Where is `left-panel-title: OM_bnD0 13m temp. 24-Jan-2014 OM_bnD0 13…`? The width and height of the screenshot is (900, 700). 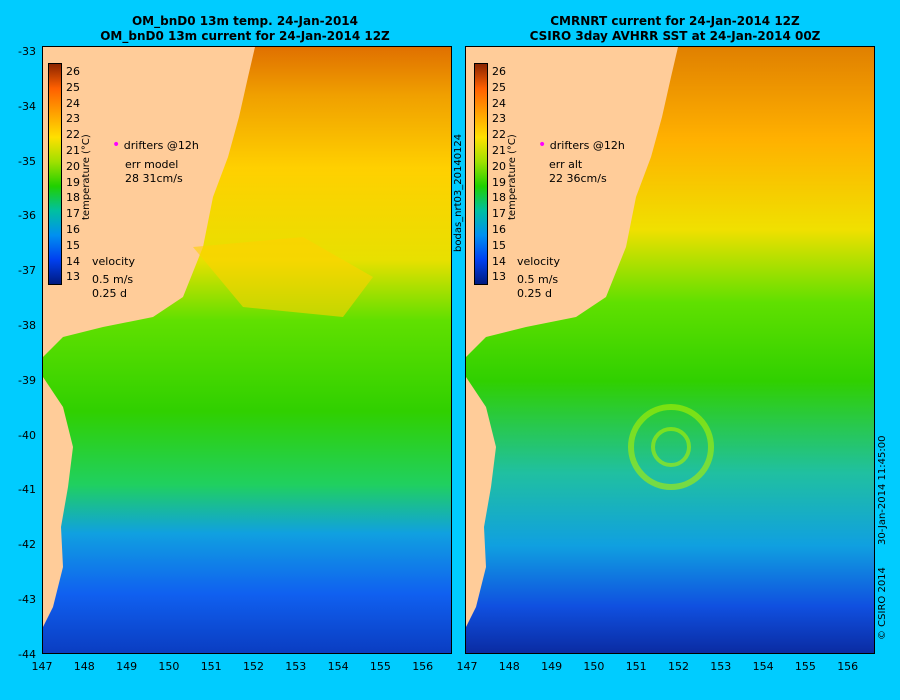 left-panel-title: OM_bnD0 13m temp. 24-Jan-2014 OM_bnD0 13… is located at coordinates (245, 29).